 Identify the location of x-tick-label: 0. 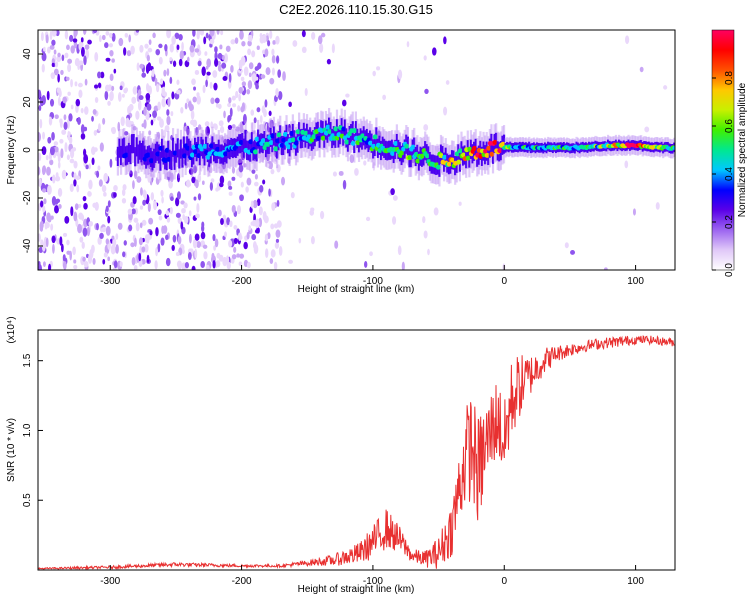
(504, 581).